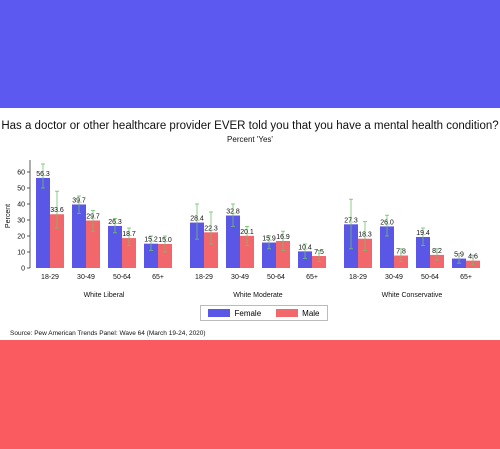  What do you see at coordinates (115, 222) in the screenshot?
I see `data-label-female: 26.3` at bounding box center [115, 222].